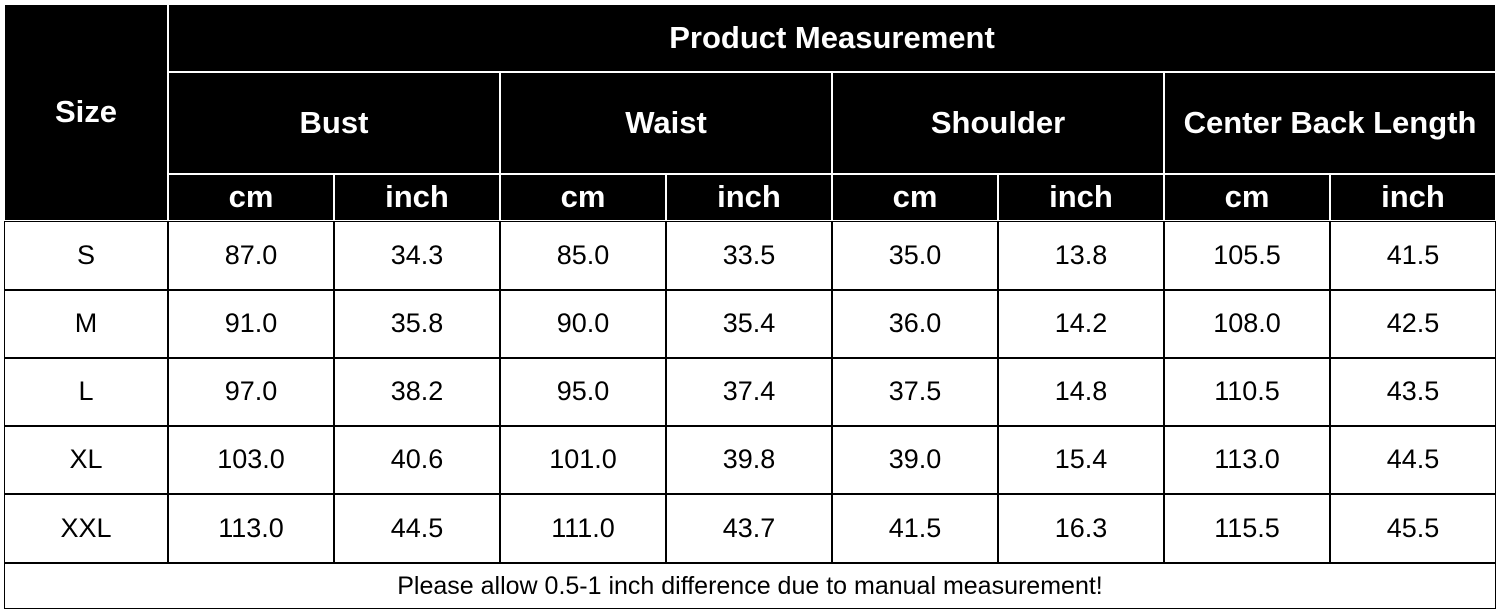 This screenshot has height=613, width=1500. Describe the element at coordinates (251, 255) in the screenshot. I see `value-cell: 87.0` at that location.